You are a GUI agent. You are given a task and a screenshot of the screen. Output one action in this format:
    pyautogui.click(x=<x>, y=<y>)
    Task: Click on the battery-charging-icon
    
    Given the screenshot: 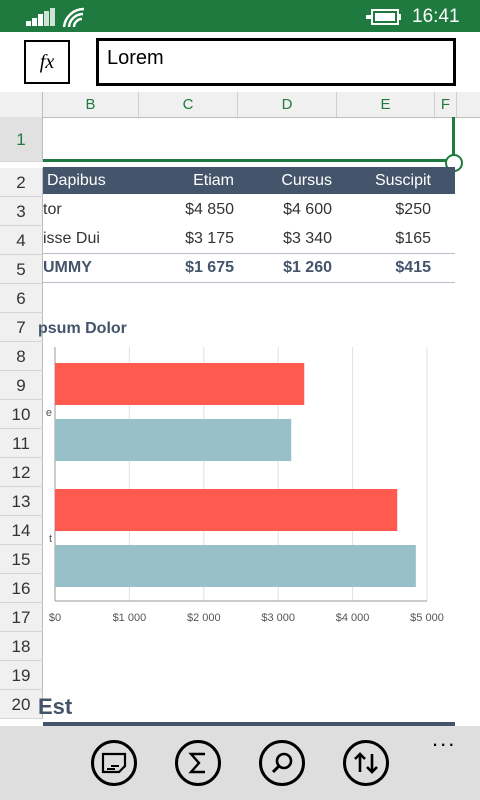 What is the action you would take?
    pyautogui.click(x=383, y=17)
    